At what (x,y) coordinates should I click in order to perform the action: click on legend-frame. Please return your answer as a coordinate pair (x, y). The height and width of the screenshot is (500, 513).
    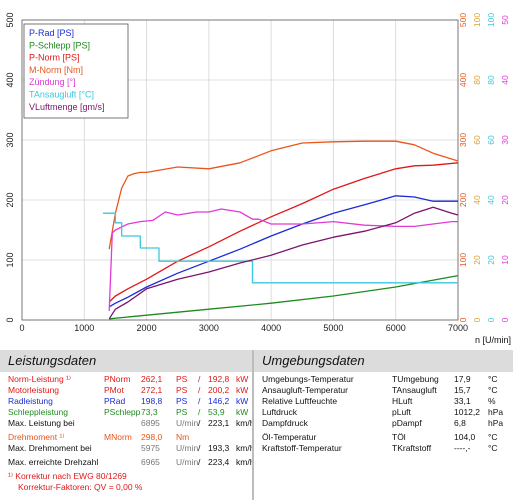
    Looking at the image, I should click on (76, 71).